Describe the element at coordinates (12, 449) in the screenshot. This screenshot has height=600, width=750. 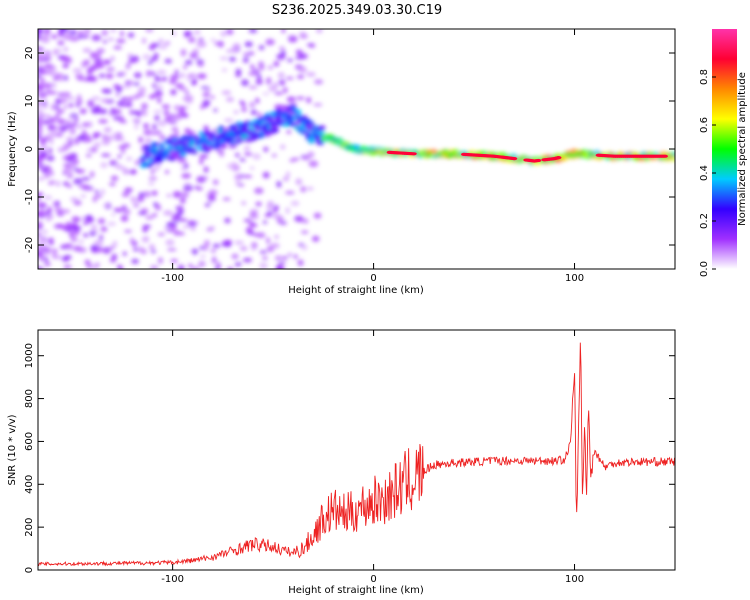
I see `snr-y-label: SNR (10 * v/v)` at that location.